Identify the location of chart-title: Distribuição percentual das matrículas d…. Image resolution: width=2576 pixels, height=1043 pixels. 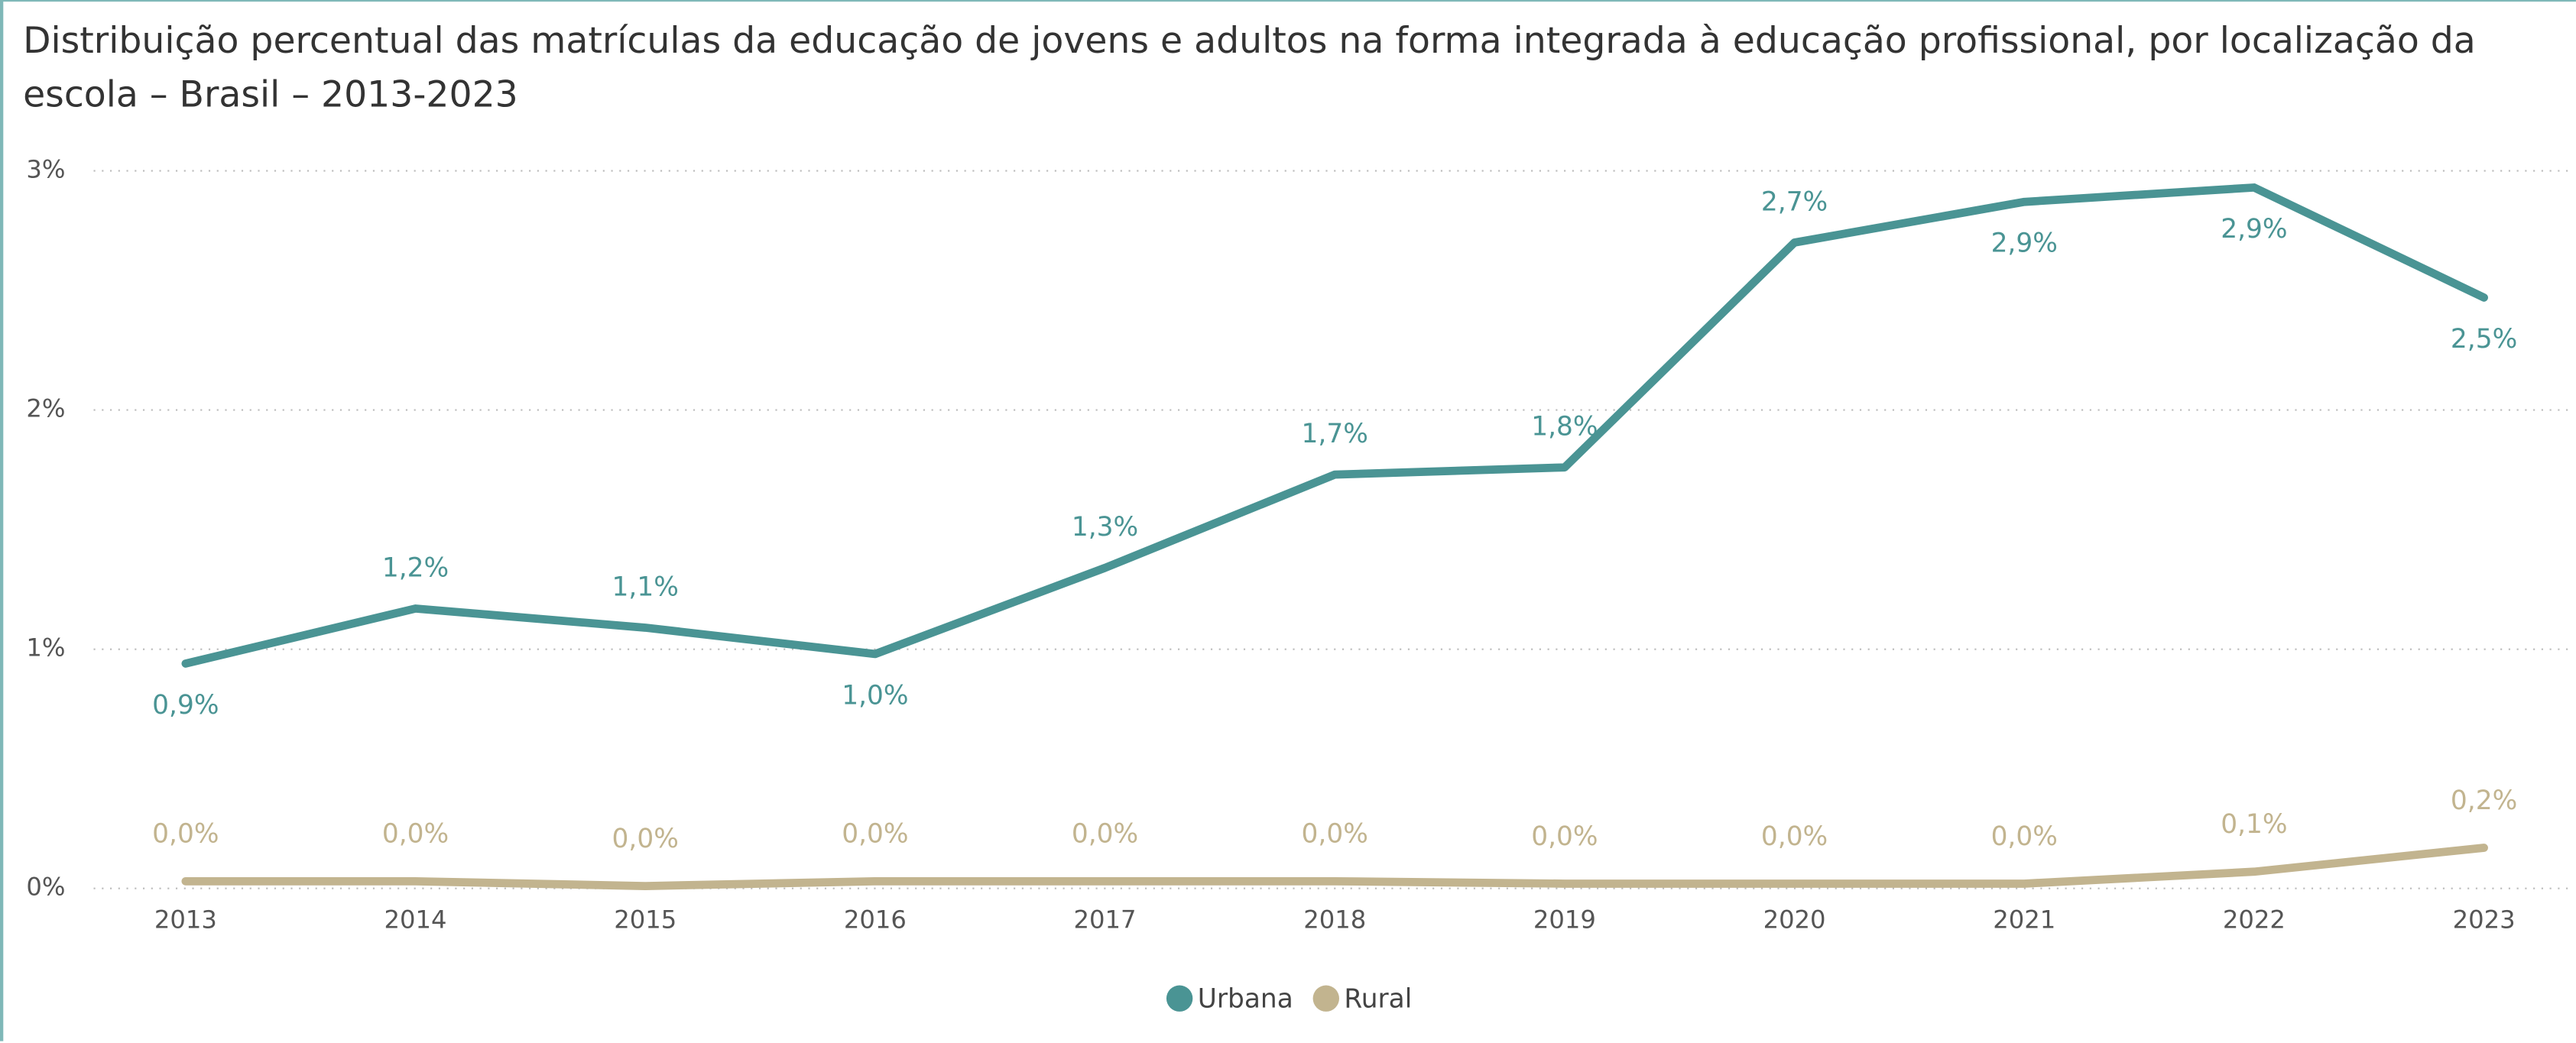
(1249, 69).